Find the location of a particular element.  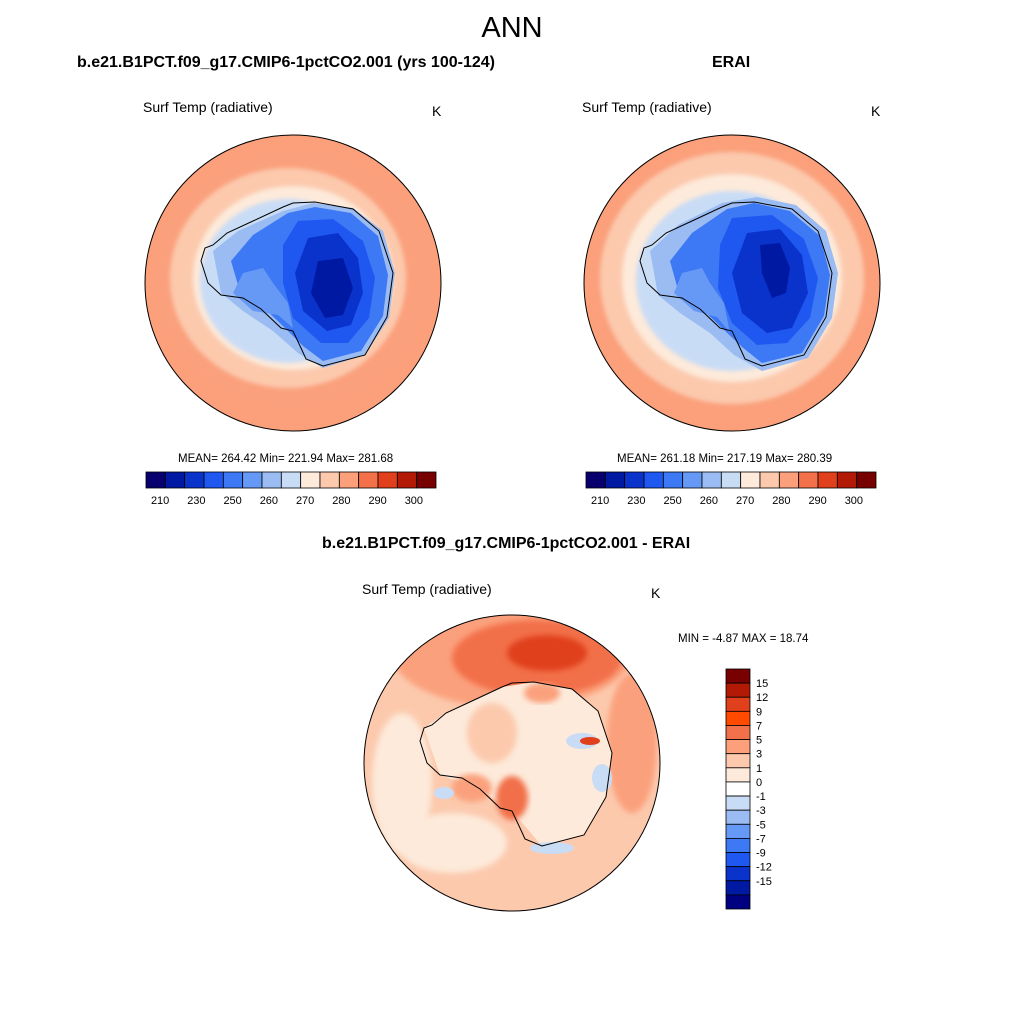

panel-1-colorbar: 210 230 250 260 270 280 290 300 is located at coordinates (291, 489).